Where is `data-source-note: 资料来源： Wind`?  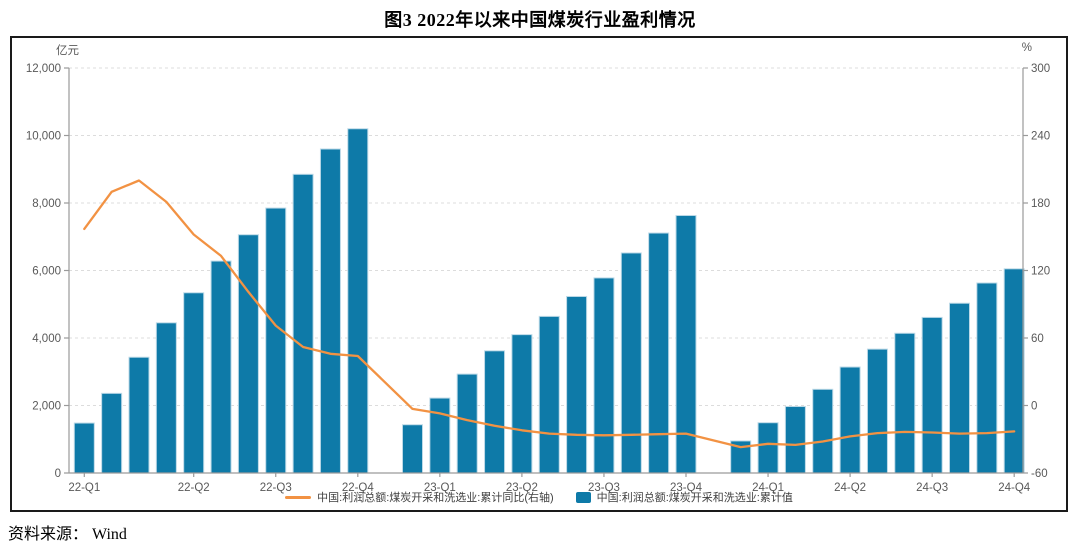
data-source-note: 资料来源： Wind is located at coordinates (67, 534).